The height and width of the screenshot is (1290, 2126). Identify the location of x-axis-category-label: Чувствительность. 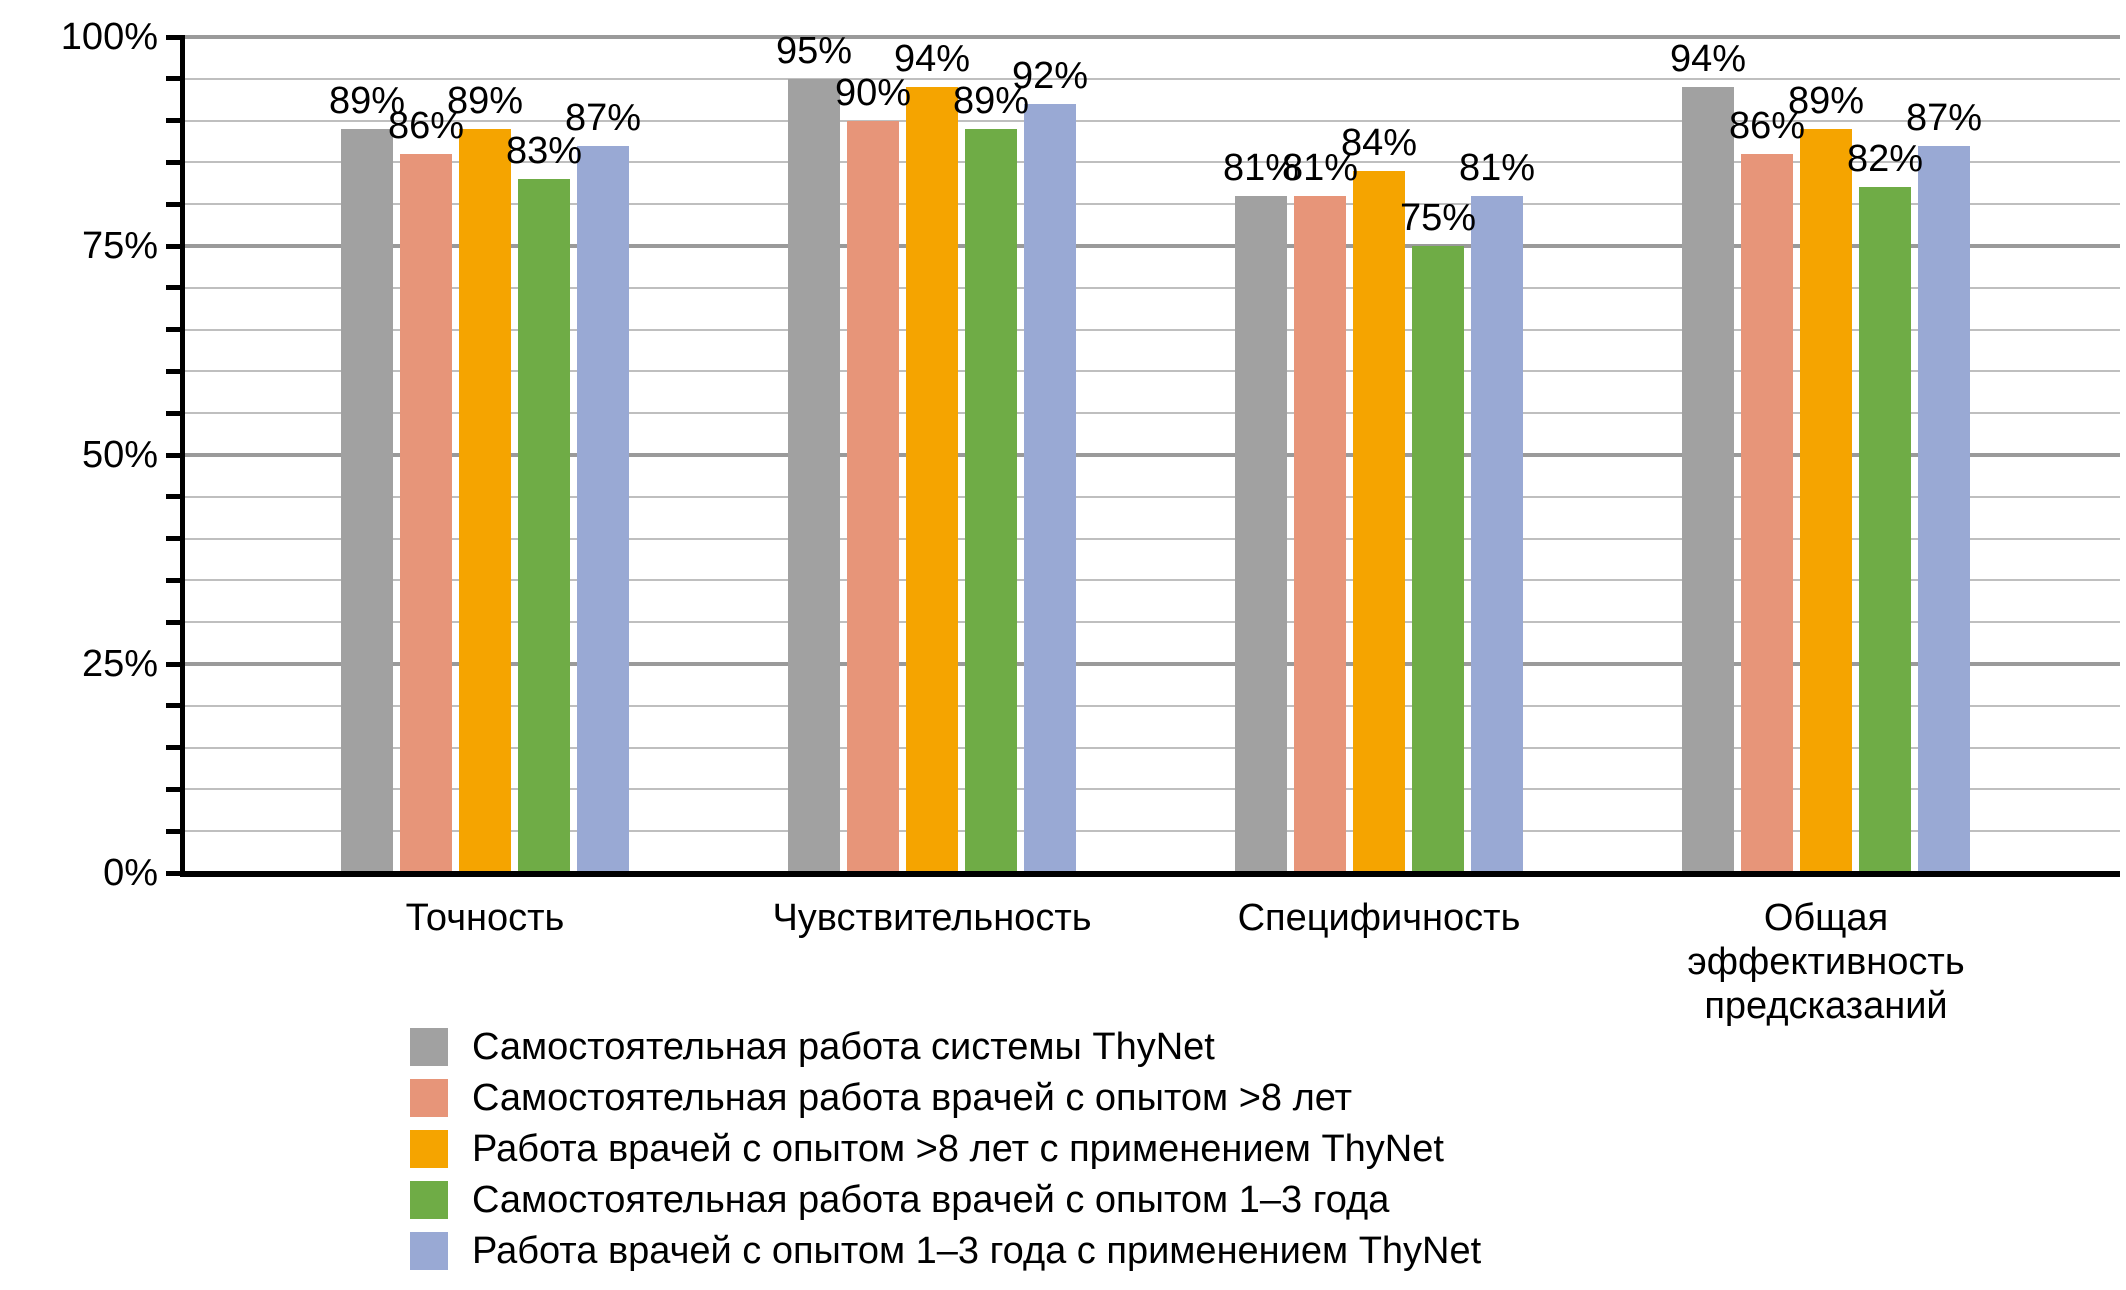
(932, 918).